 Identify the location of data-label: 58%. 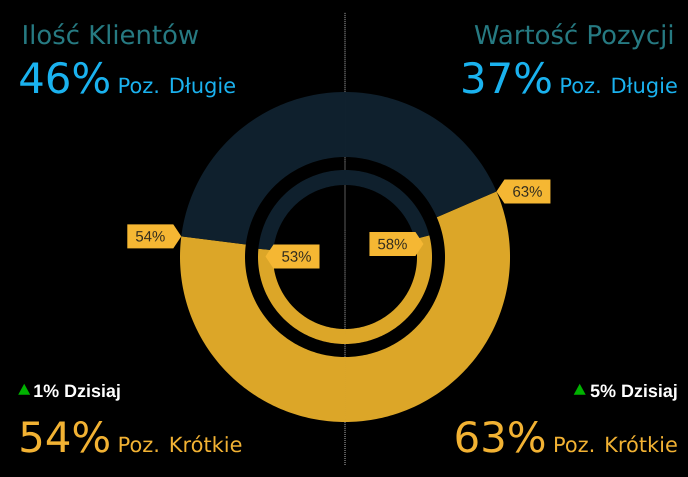
(392, 244).